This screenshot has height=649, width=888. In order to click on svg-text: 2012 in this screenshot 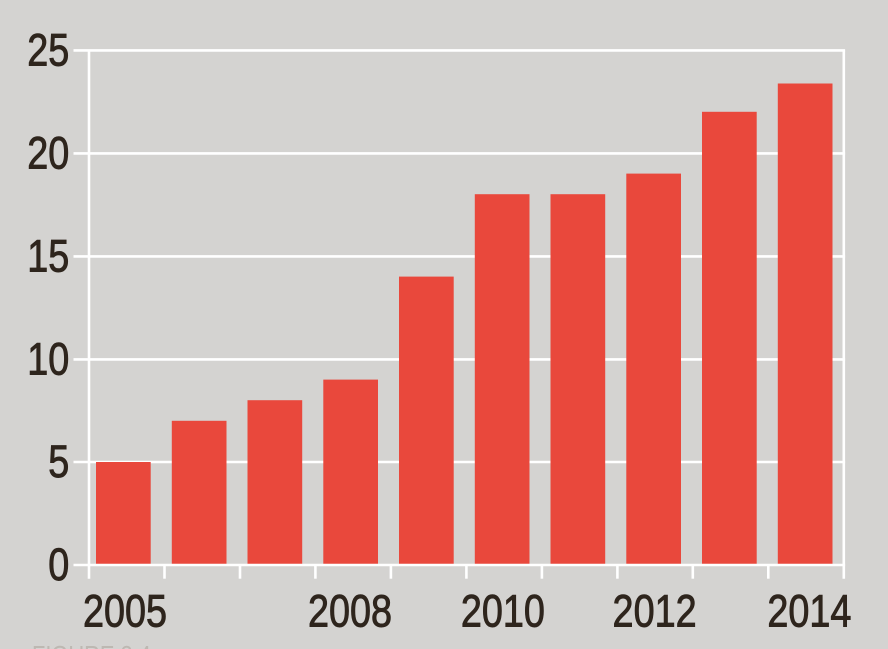, I will do `click(655, 610)`.